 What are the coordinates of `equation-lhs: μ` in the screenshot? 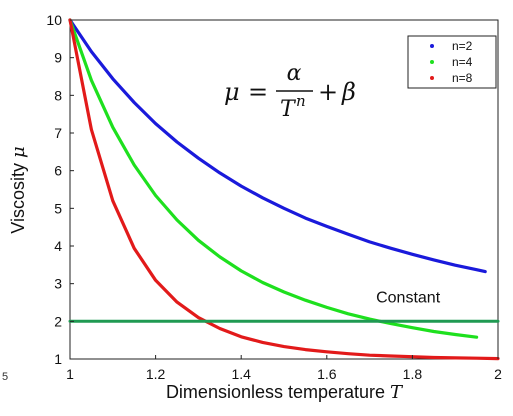 It's located at (232, 92).